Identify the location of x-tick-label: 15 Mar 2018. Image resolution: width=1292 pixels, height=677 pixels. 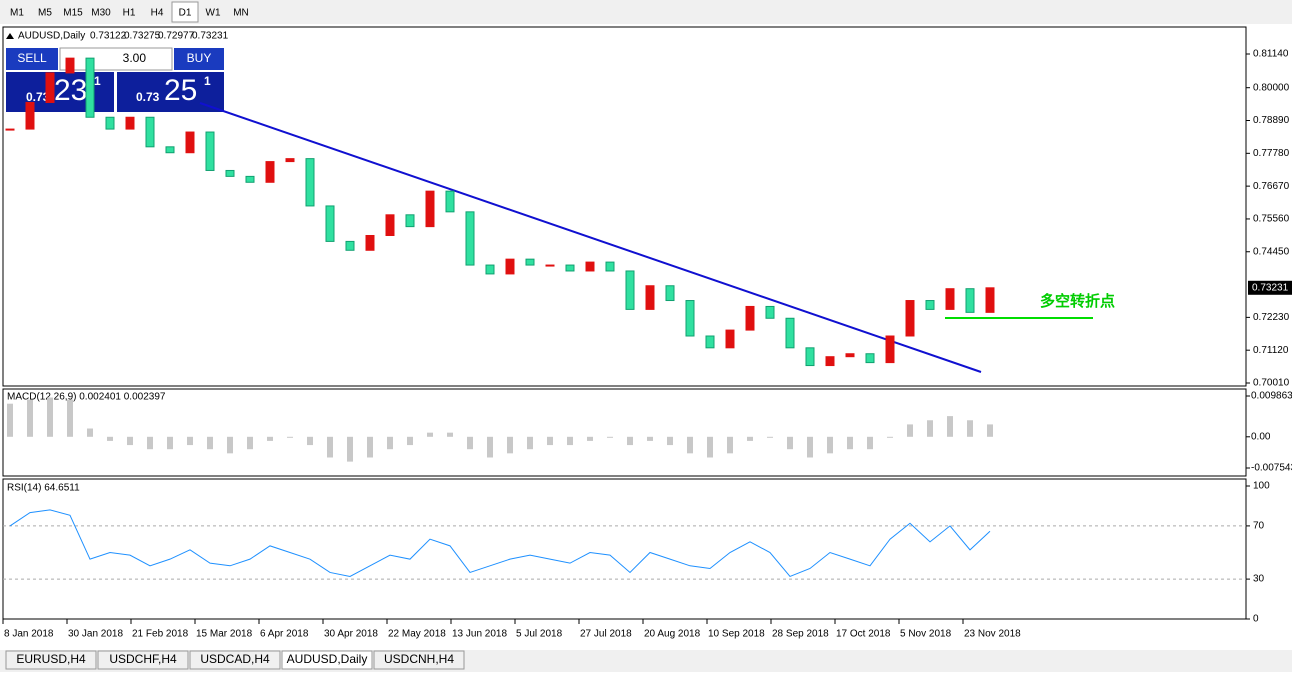
(224, 634).